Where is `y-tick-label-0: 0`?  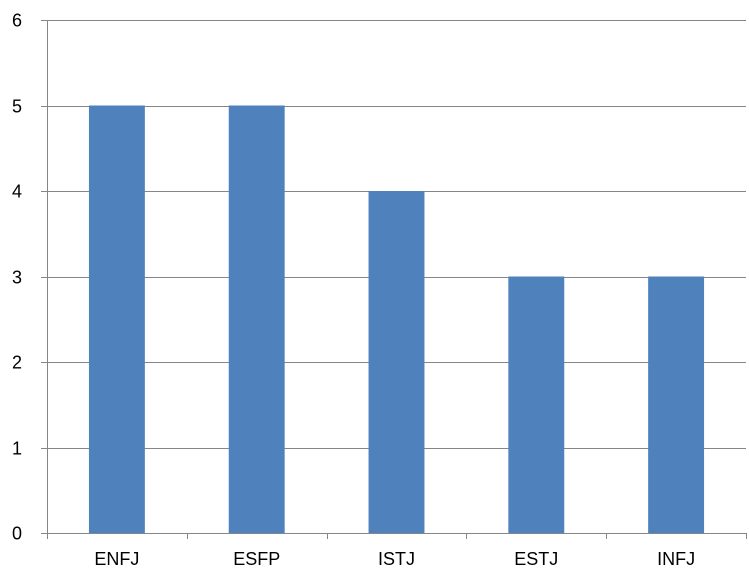 y-tick-label-0: 0 is located at coordinates (17, 534).